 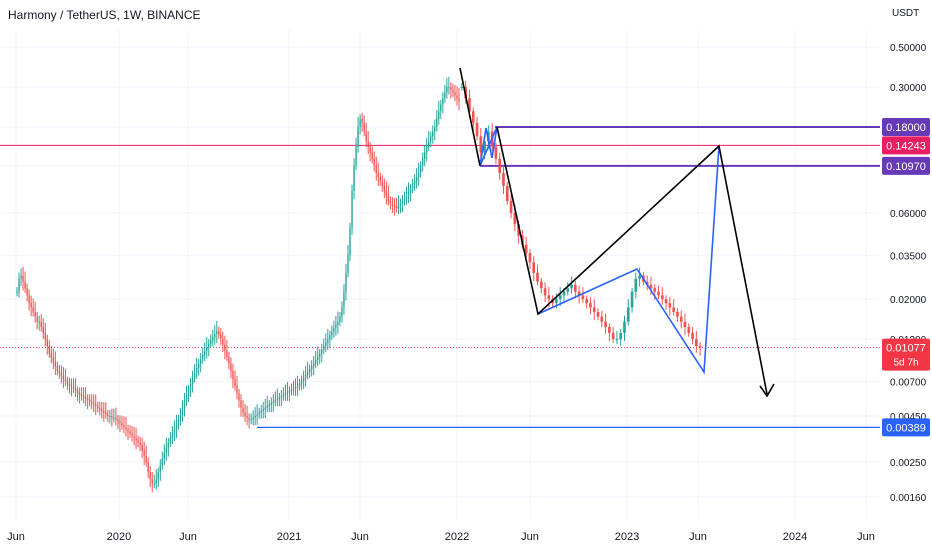 What do you see at coordinates (908, 463) in the screenshot?
I see `y-tick-label: 0.00250` at bounding box center [908, 463].